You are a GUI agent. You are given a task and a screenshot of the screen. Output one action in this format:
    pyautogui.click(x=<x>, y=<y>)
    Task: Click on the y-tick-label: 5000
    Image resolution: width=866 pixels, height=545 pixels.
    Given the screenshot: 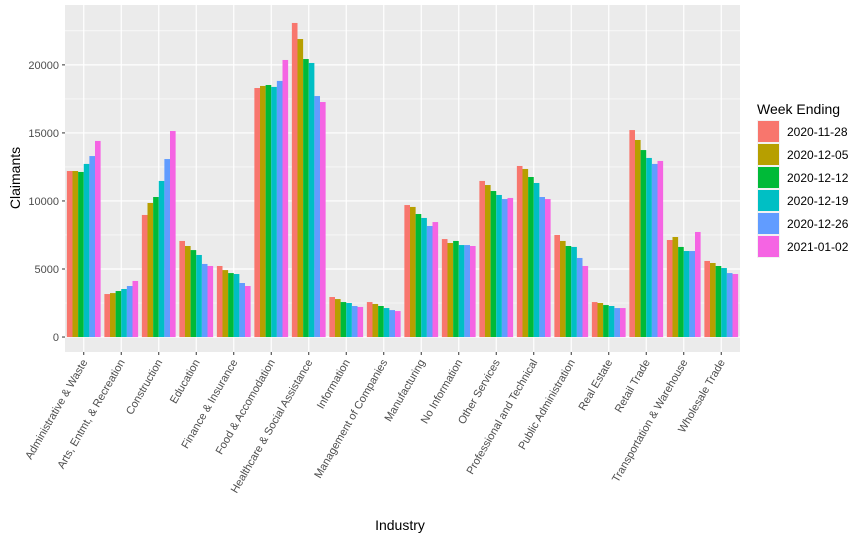 What is the action you would take?
    pyautogui.click(x=47, y=270)
    